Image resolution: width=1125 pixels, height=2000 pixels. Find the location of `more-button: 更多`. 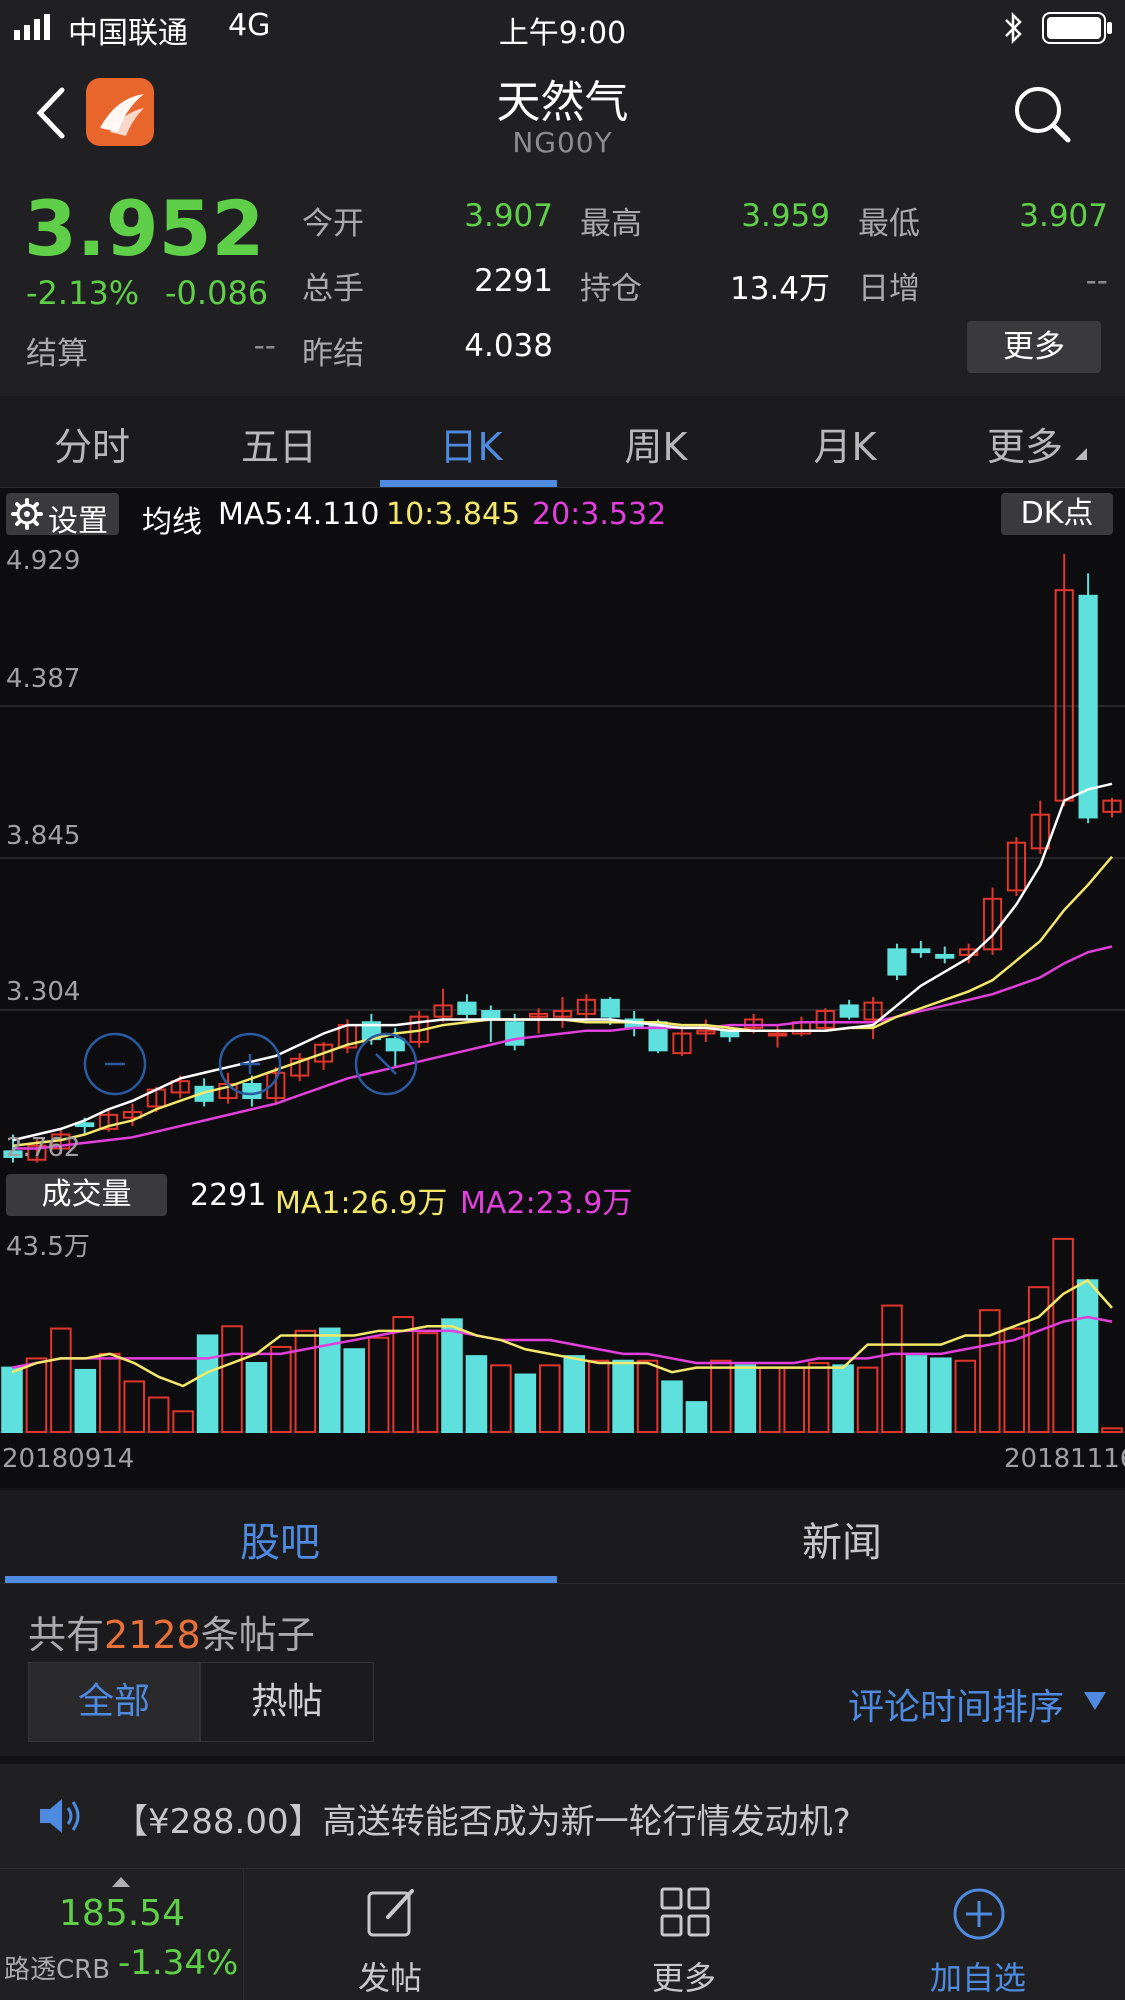

more-button: 更多 is located at coordinates (684, 1934).